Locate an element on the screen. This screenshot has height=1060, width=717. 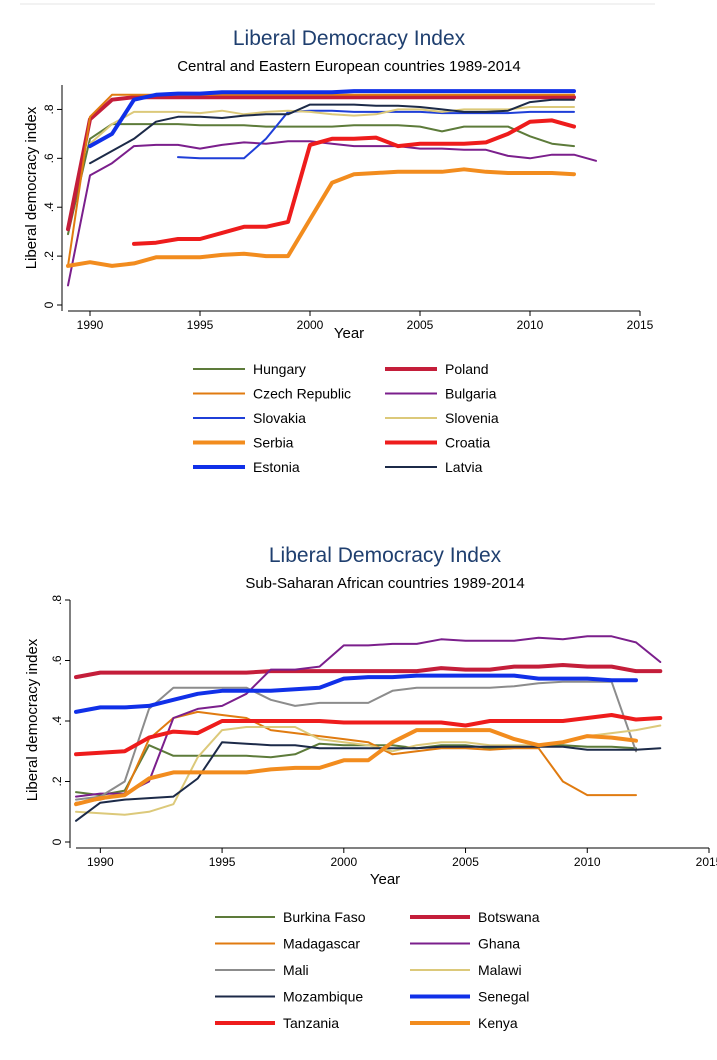
legend-item-croatia: Croatia is located at coordinates (437, 443).